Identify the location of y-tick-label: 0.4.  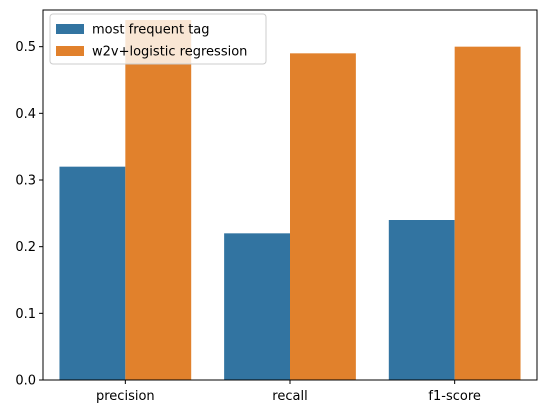
(25, 114).